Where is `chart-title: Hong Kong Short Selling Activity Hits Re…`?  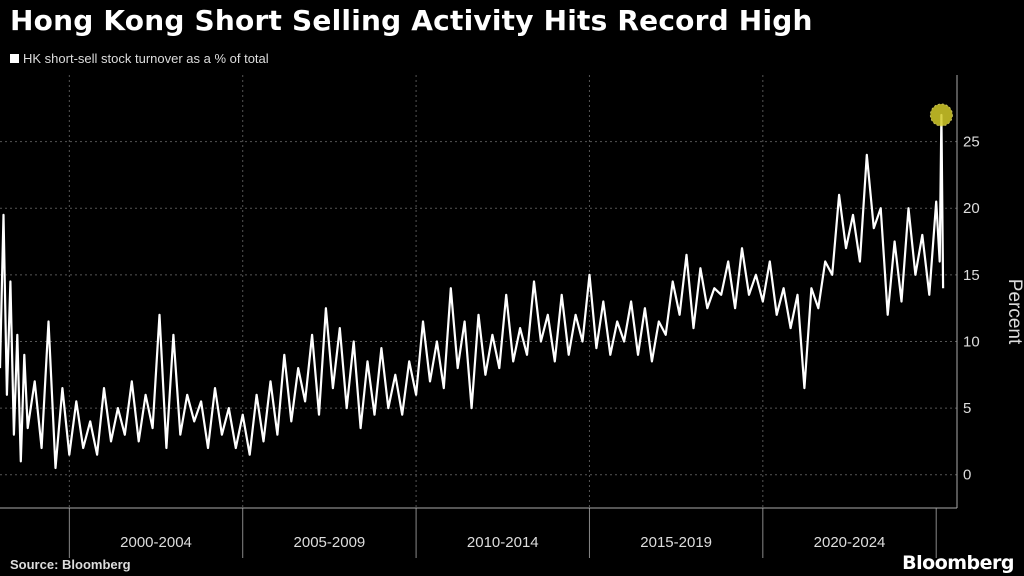
chart-title: Hong Kong Short Selling Activity Hits Re… is located at coordinates (411, 20).